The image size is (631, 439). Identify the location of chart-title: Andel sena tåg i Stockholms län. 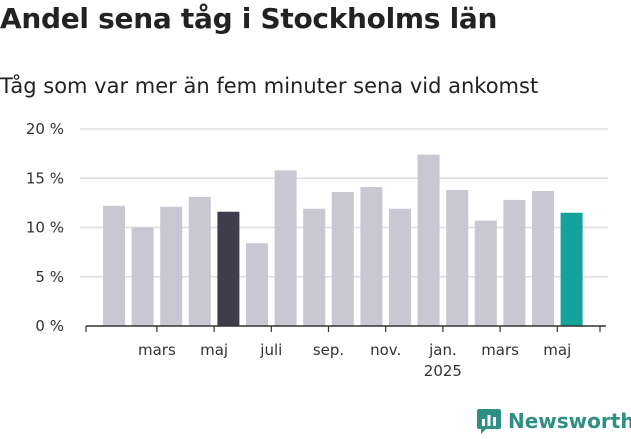
(249, 18).